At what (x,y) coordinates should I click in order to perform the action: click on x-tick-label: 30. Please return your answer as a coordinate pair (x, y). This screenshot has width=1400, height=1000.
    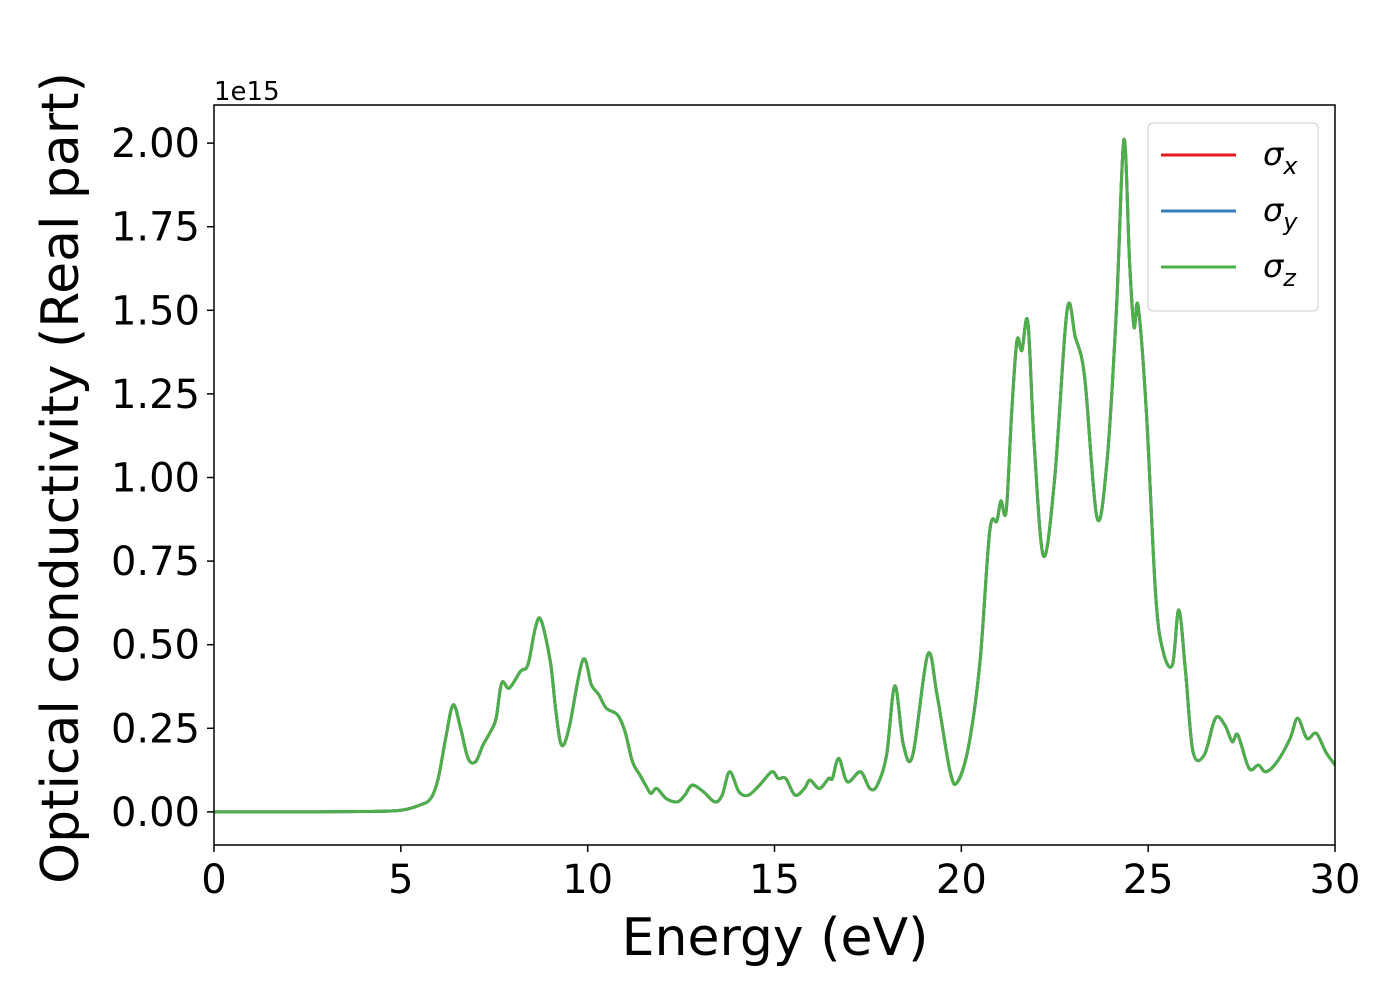
    Looking at the image, I should click on (1335, 880).